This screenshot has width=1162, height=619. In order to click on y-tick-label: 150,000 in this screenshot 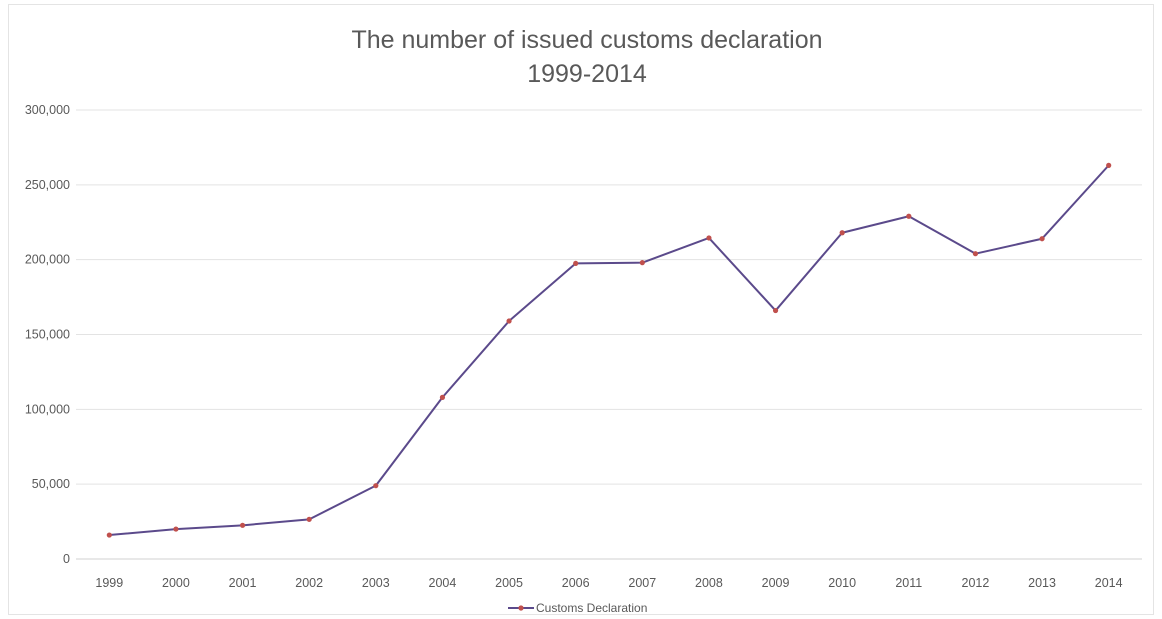, I will do `click(47, 335)`.